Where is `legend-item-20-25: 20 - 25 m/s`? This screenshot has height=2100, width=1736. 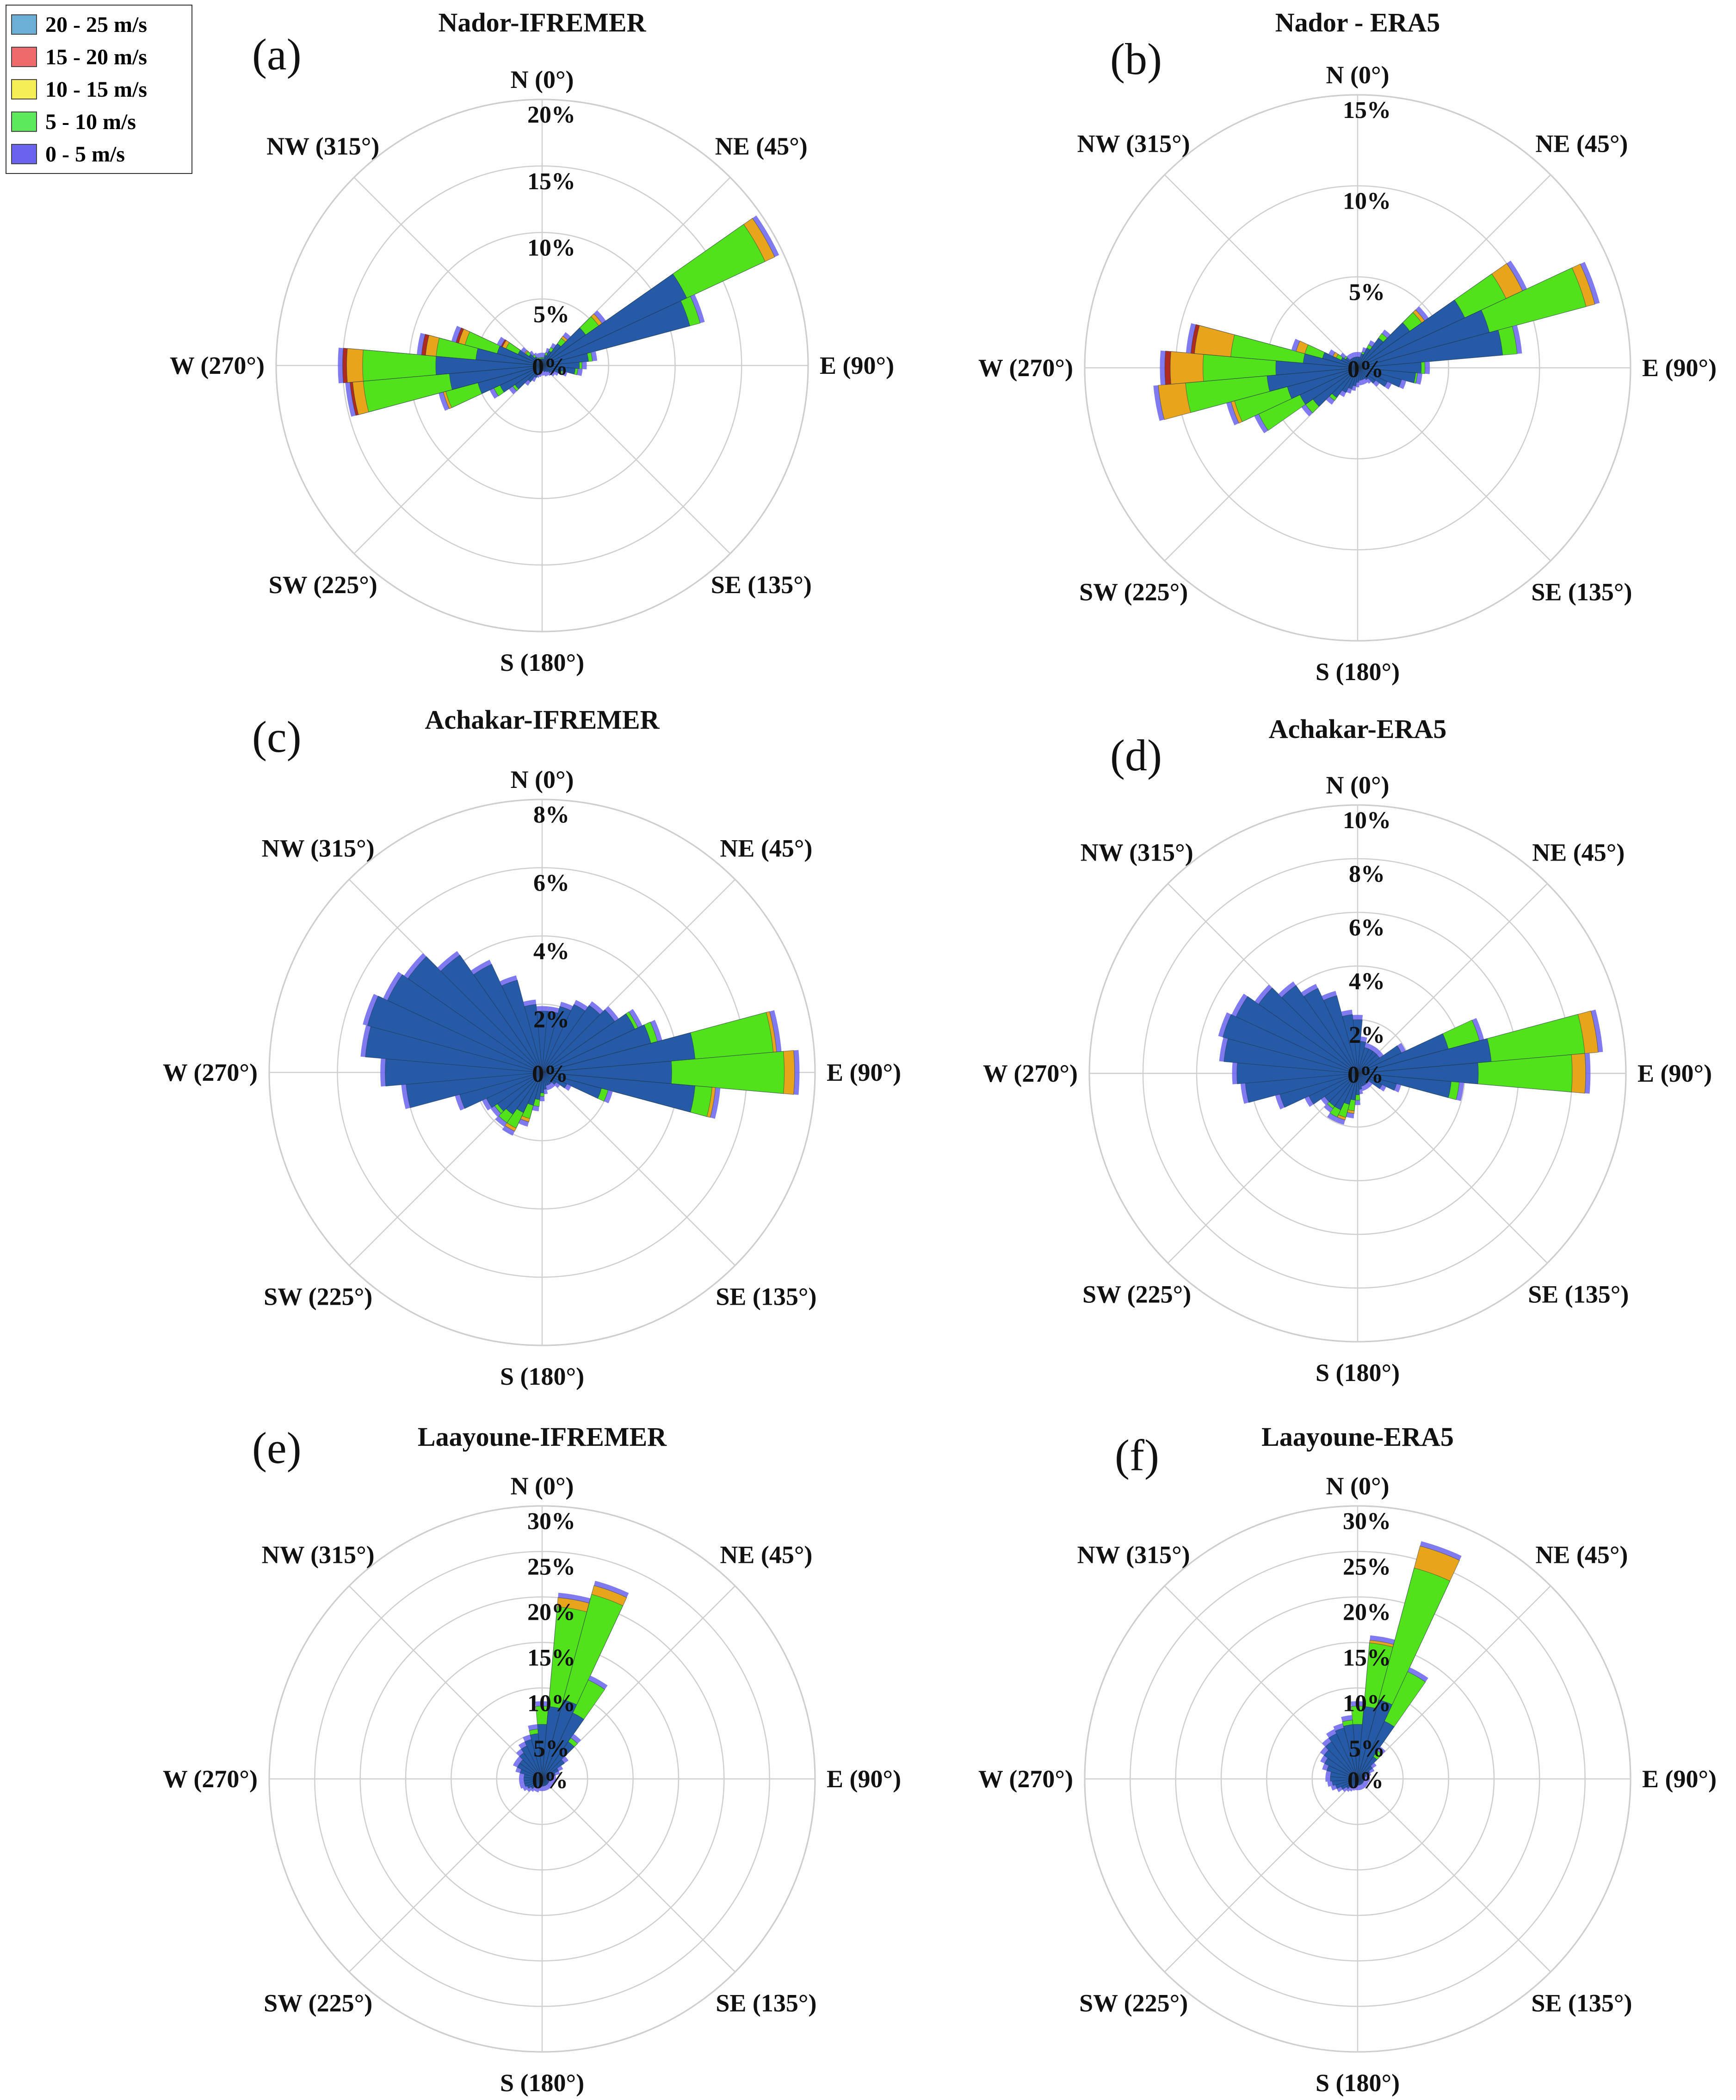
legend-item-20-25: 20 - 25 m/s is located at coordinates (99, 24).